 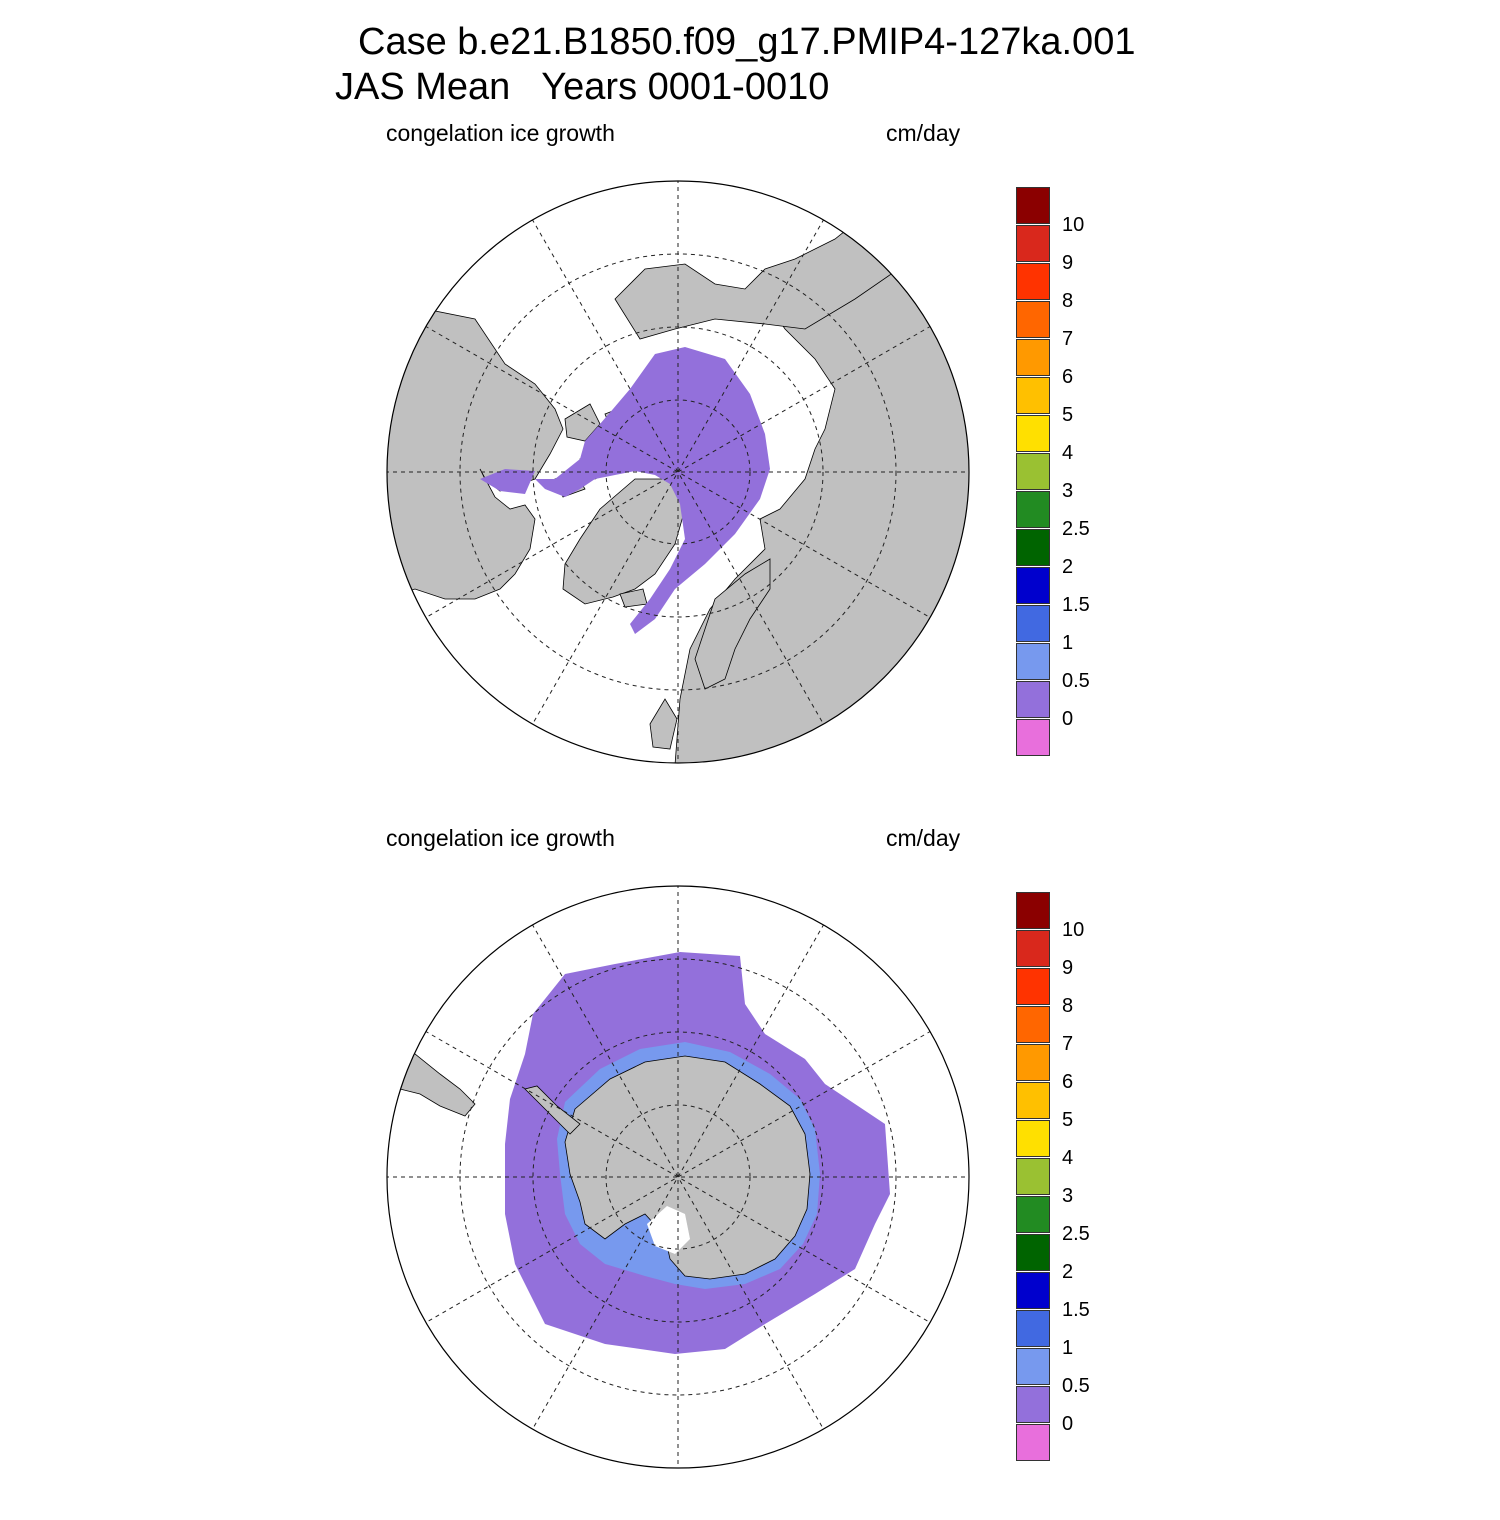 I want to click on arctic-sea-ice, so click(x=652, y=490).